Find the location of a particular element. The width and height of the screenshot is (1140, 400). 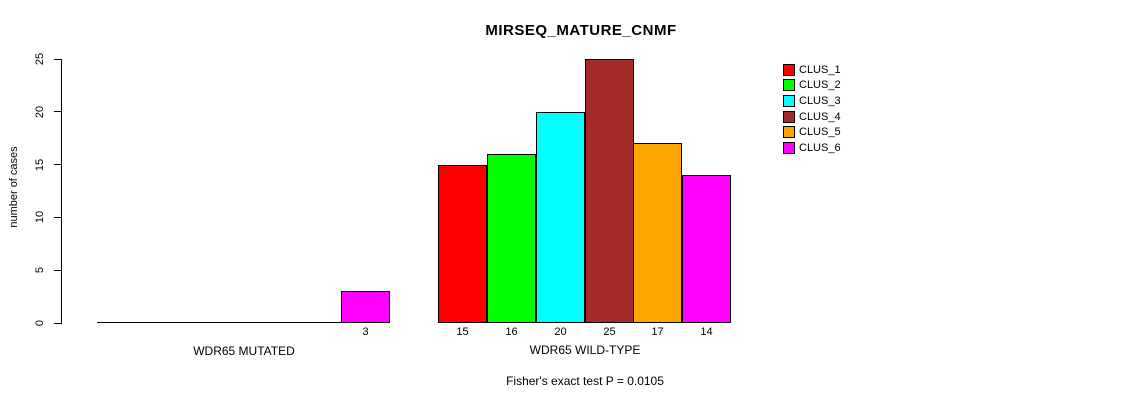

fisher-test-annotation: Fisher's exact test P = 0.0105 is located at coordinates (585, 381).